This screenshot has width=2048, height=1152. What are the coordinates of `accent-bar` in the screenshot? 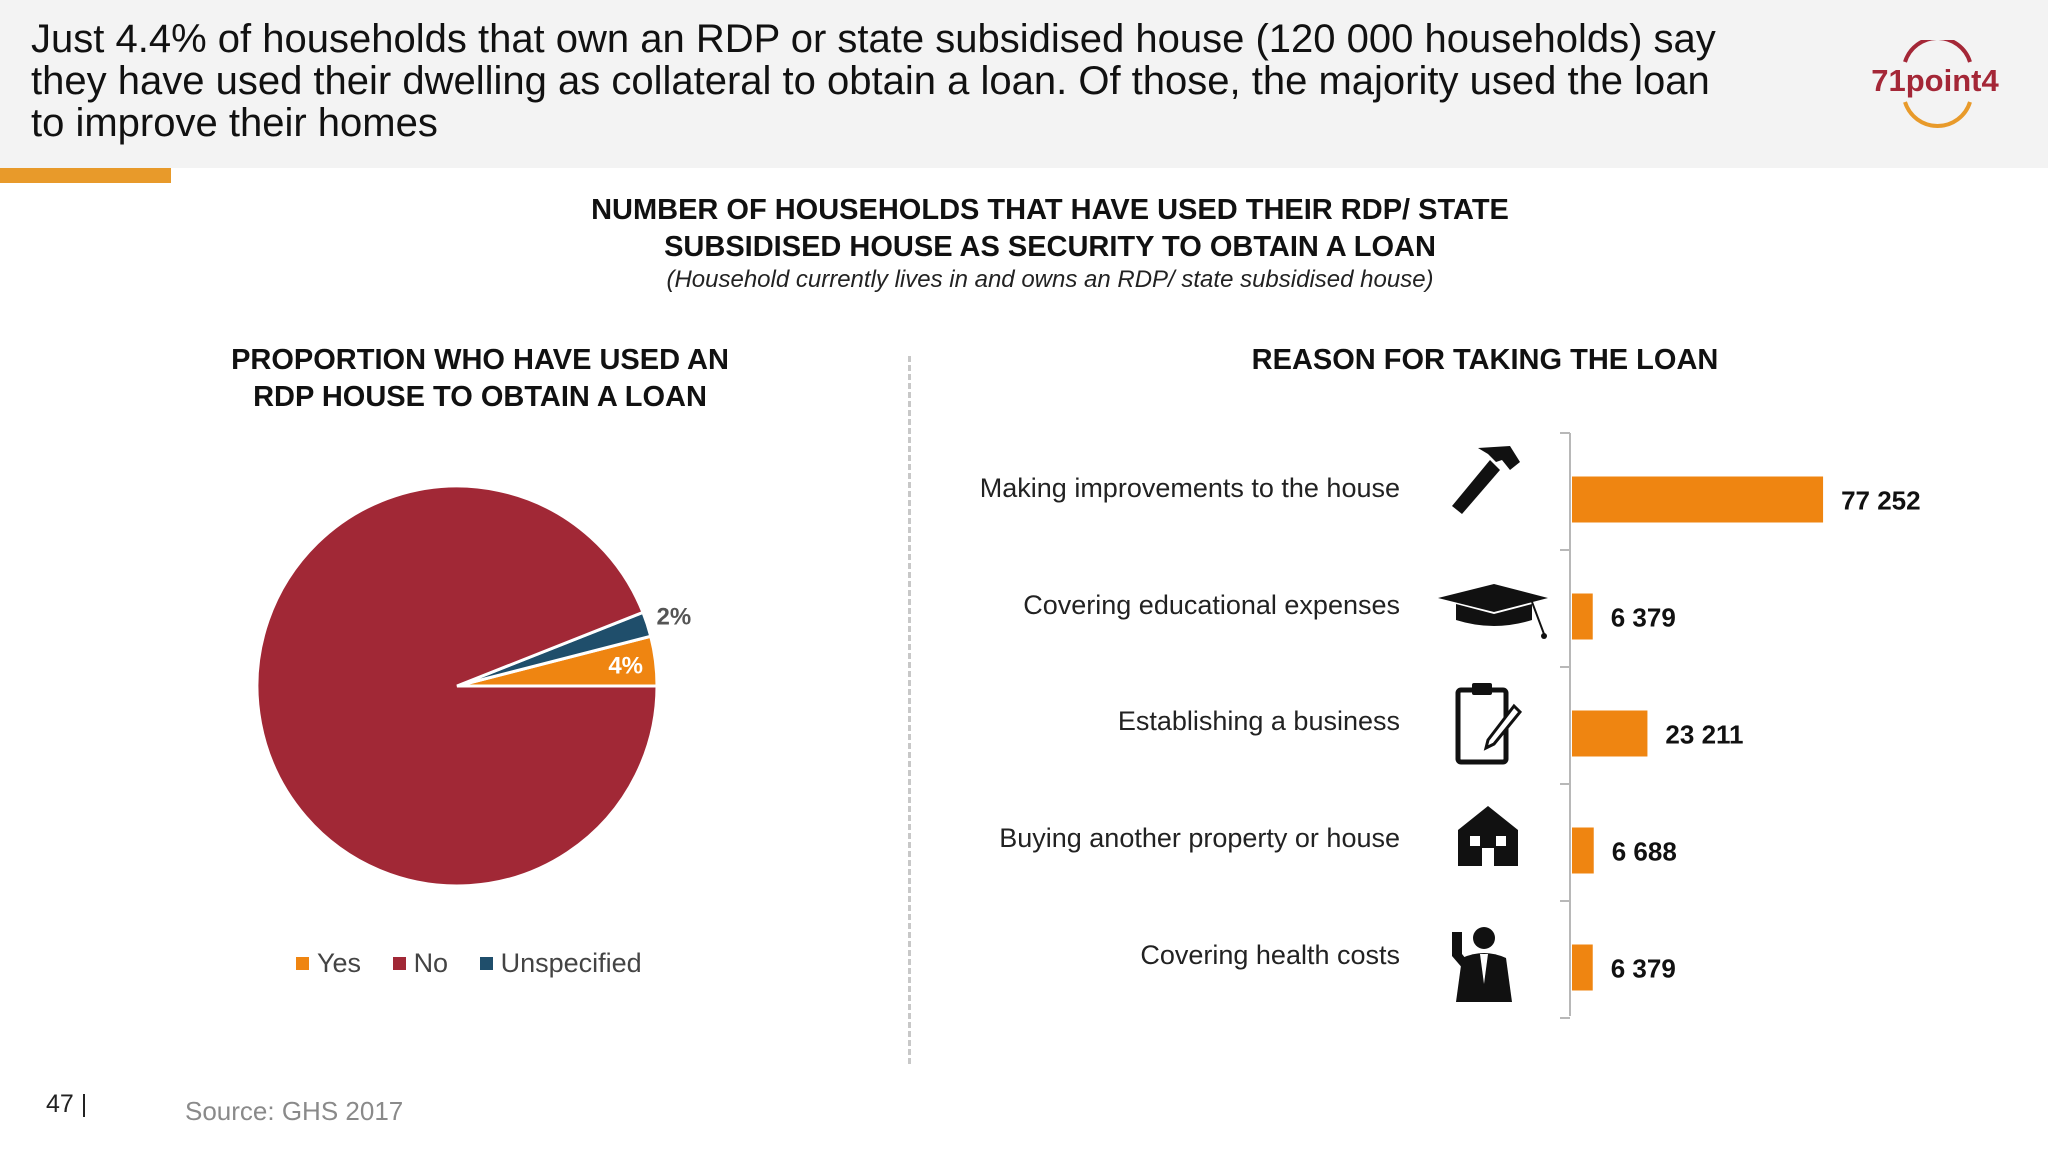 It's located at (85, 175).